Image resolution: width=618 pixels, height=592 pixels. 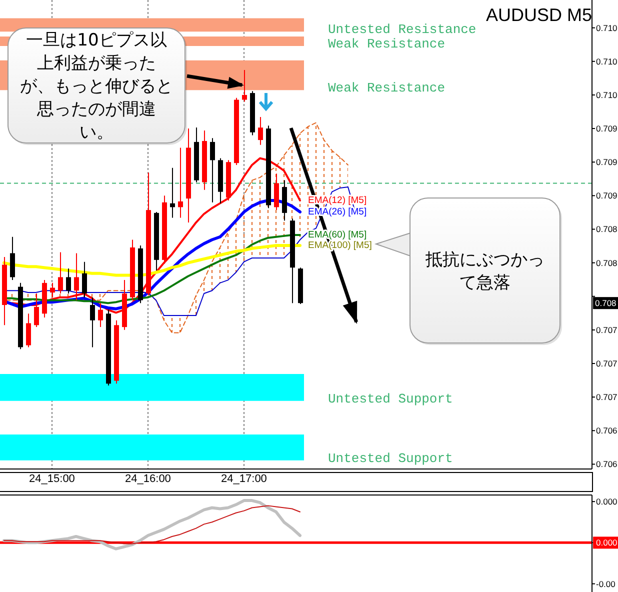 What do you see at coordinates (52, 478) in the screenshot?
I see `x-tick-label: 24_15:00` at bounding box center [52, 478].